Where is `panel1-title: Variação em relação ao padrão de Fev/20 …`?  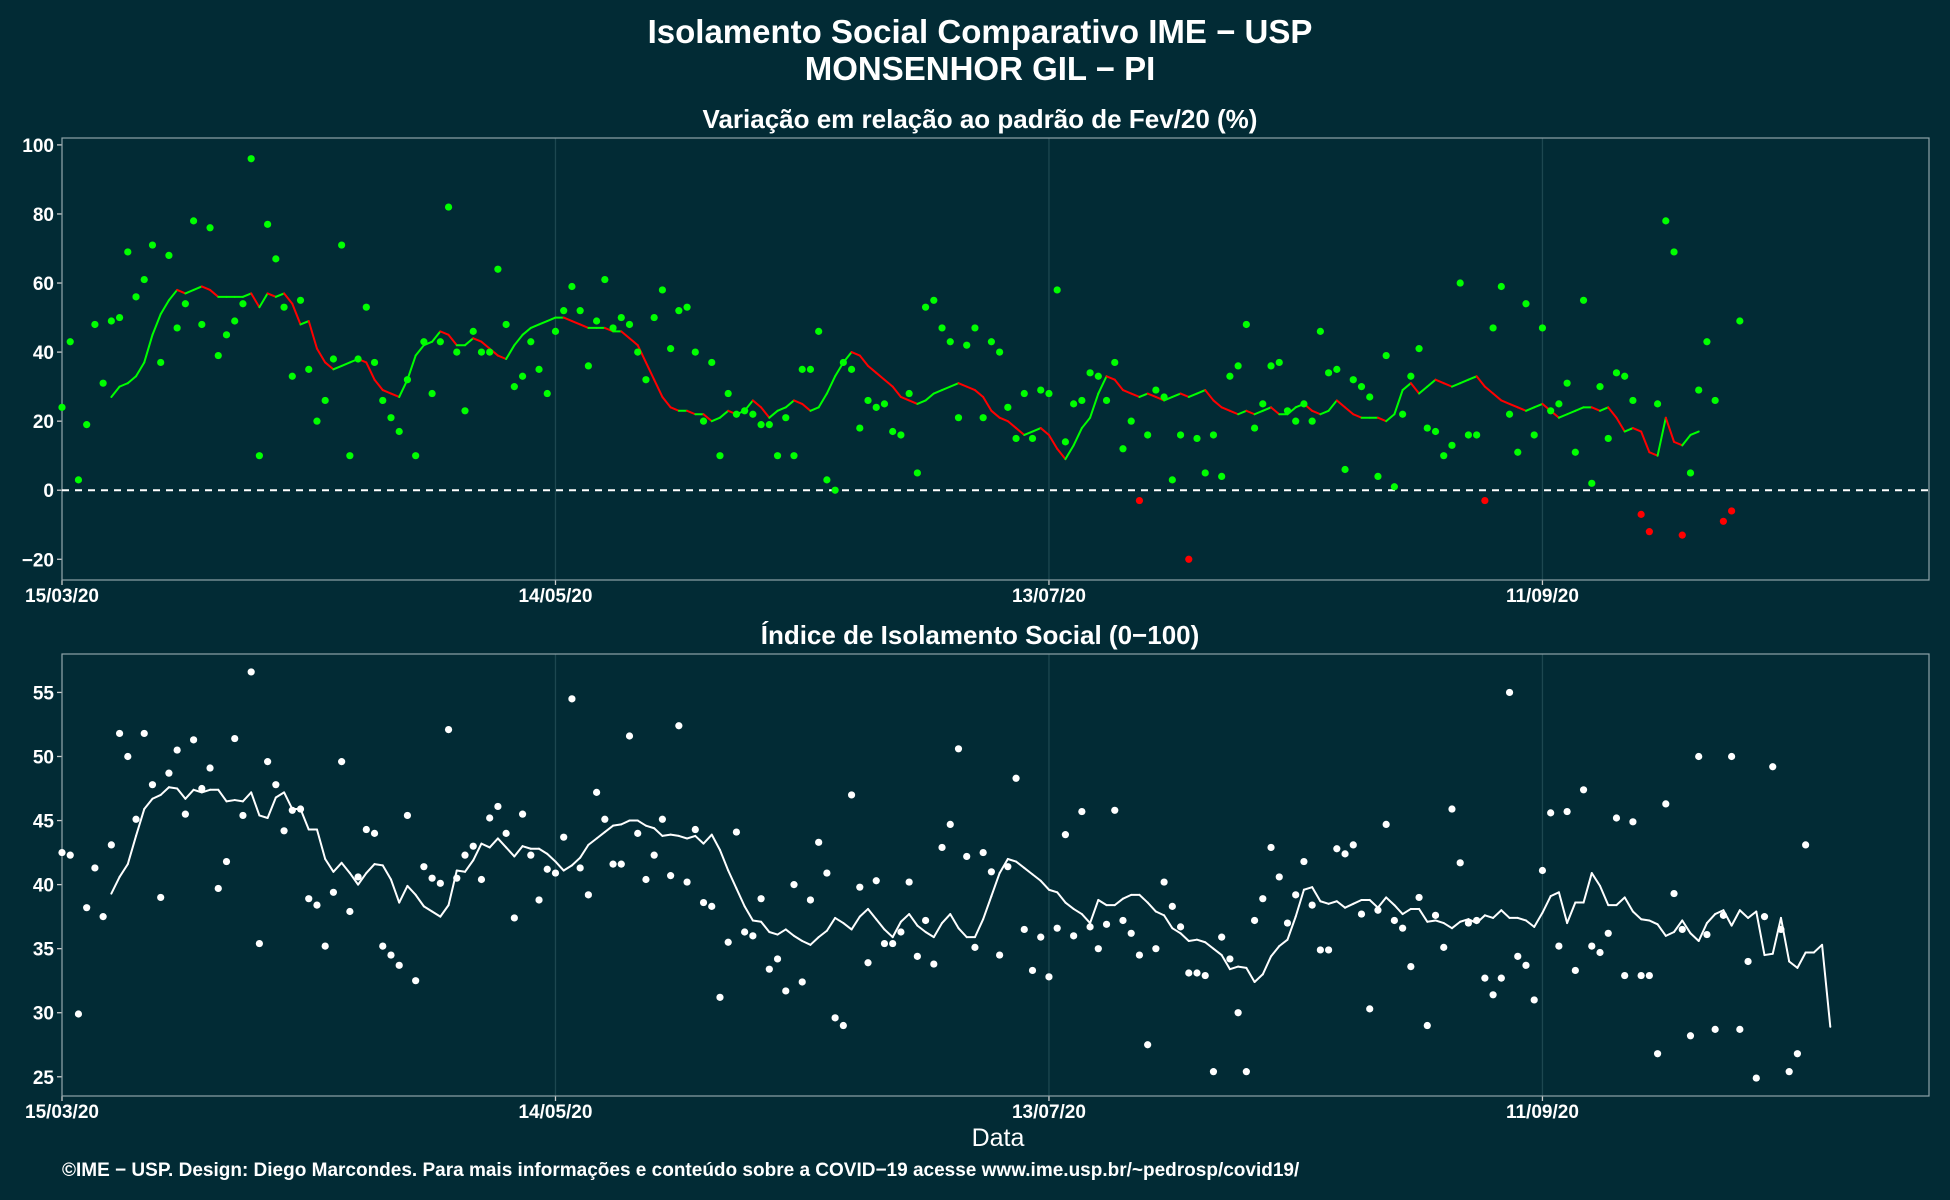
panel1-title: Variação em relação ao padrão de Fev/20 … is located at coordinates (980, 119).